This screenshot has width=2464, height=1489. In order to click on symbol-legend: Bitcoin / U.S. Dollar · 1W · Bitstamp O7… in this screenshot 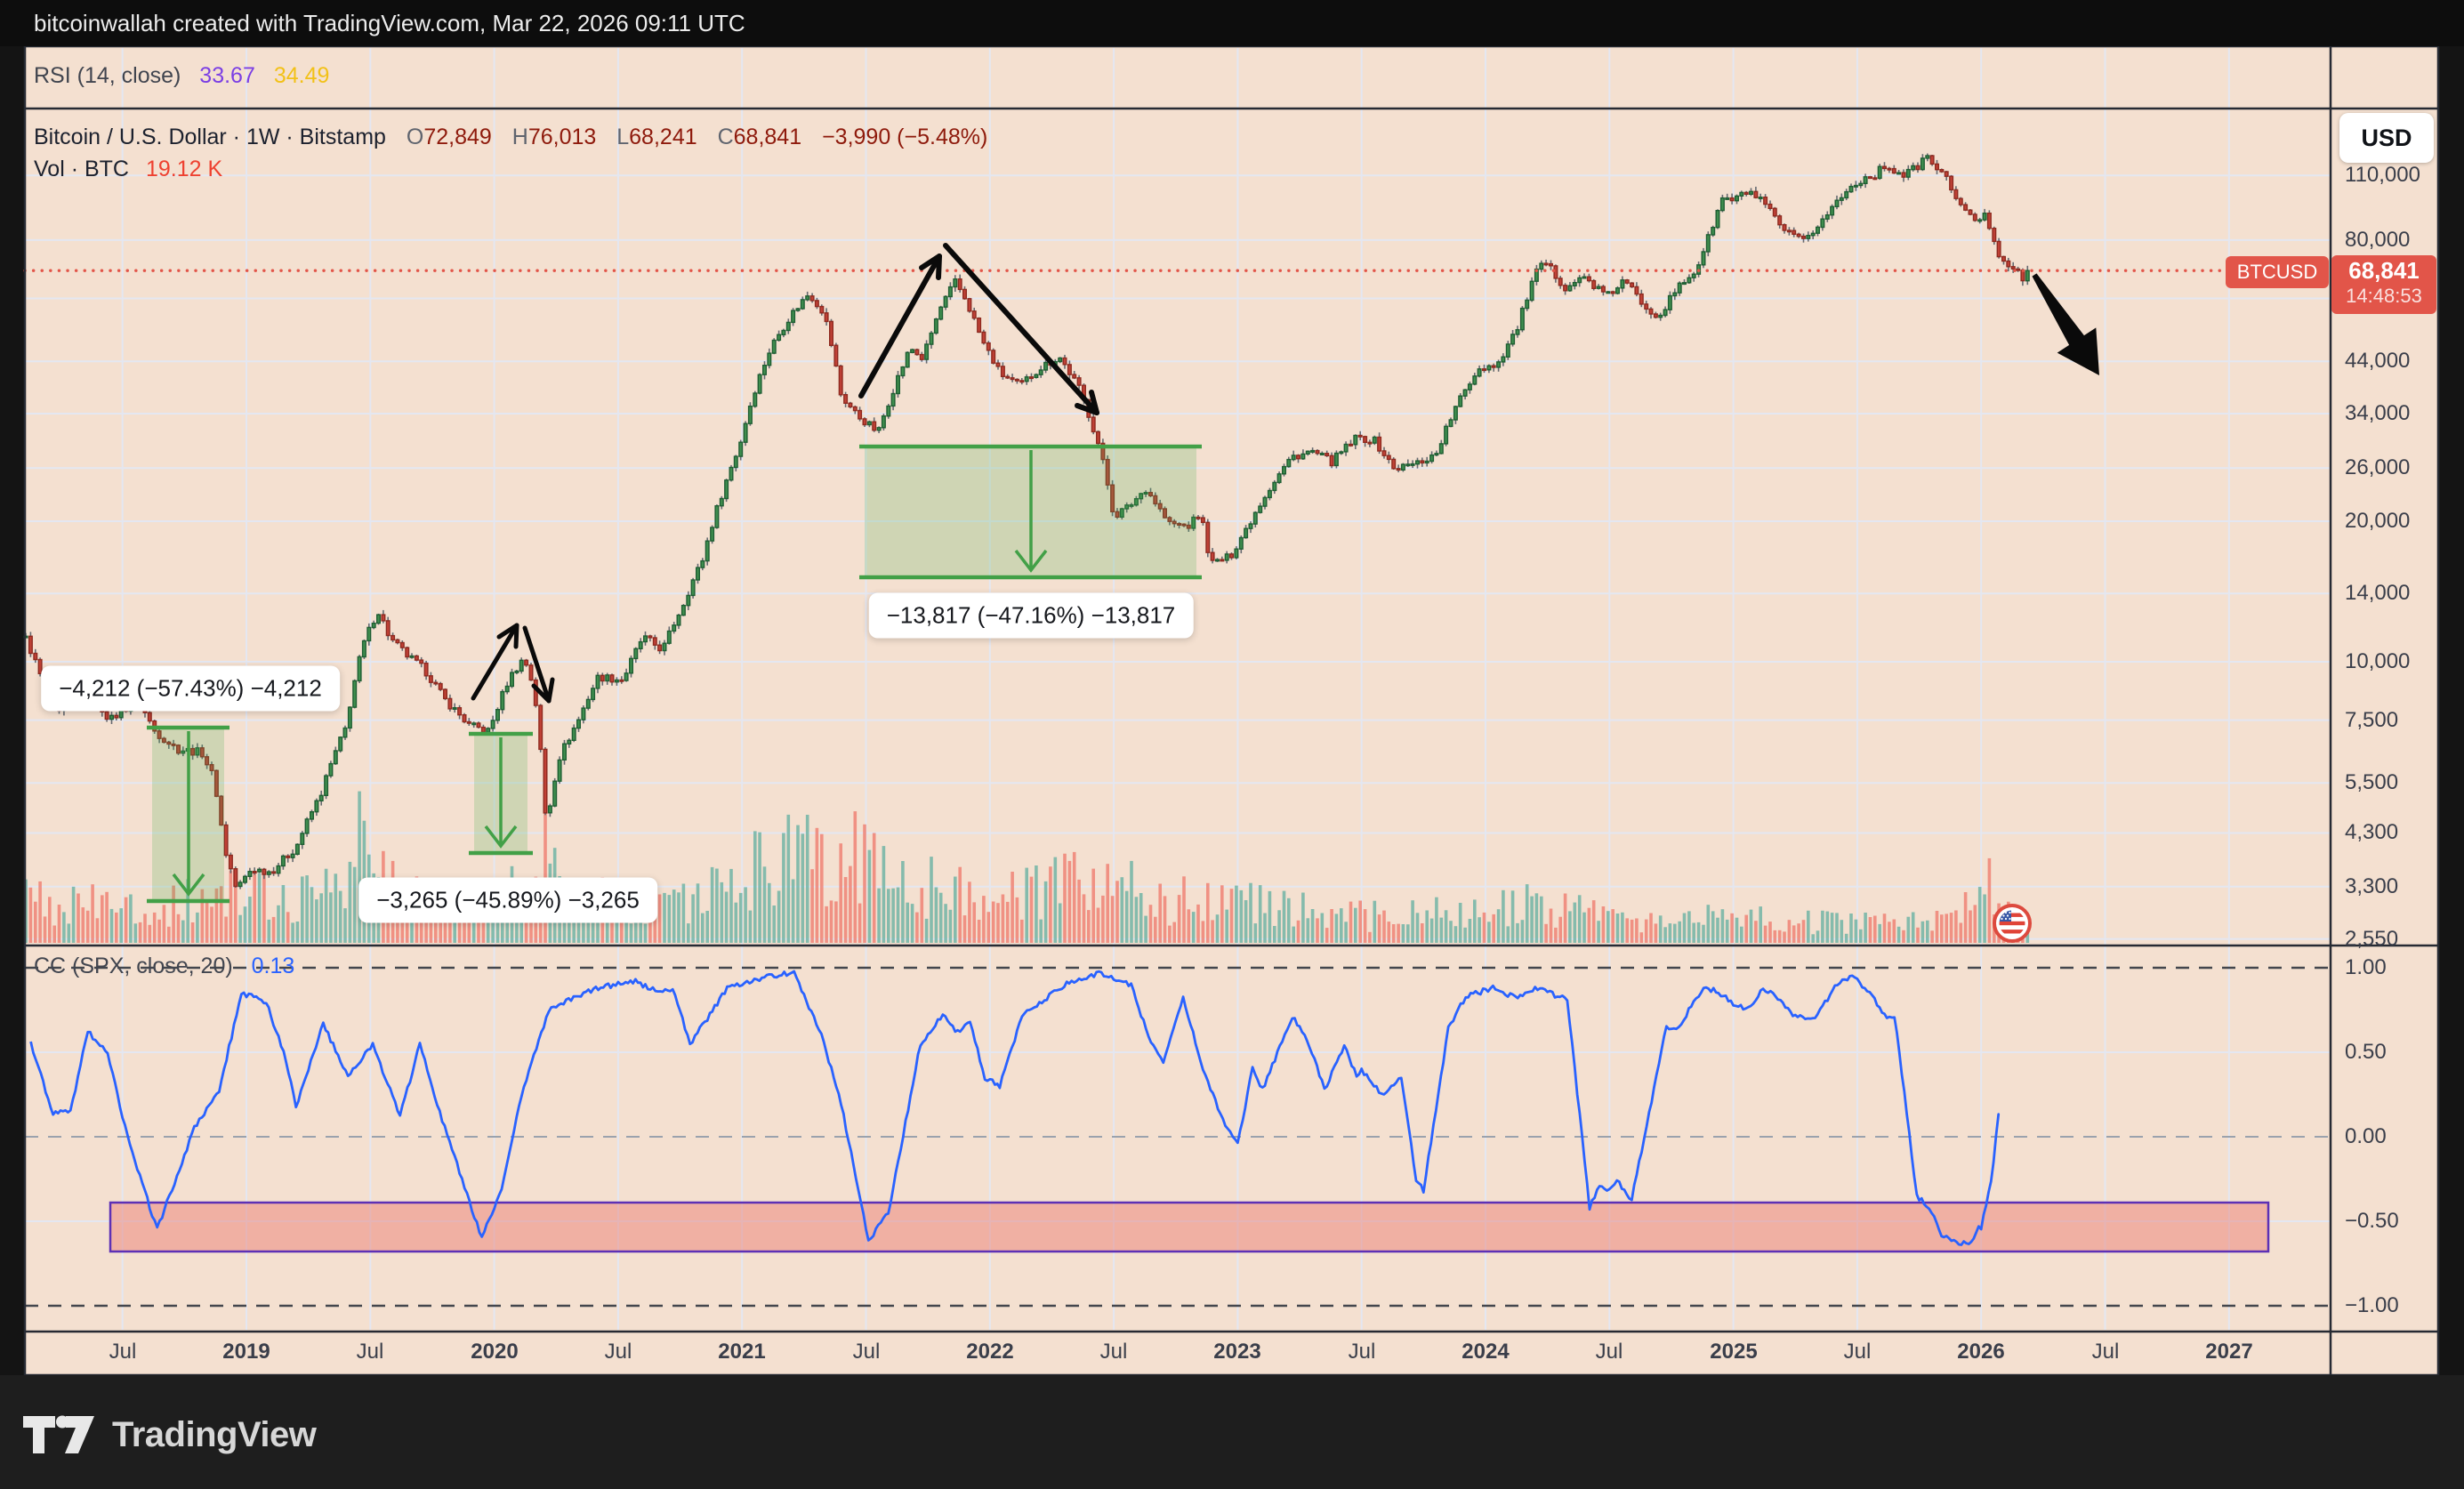, I will do `click(511, 137)`.